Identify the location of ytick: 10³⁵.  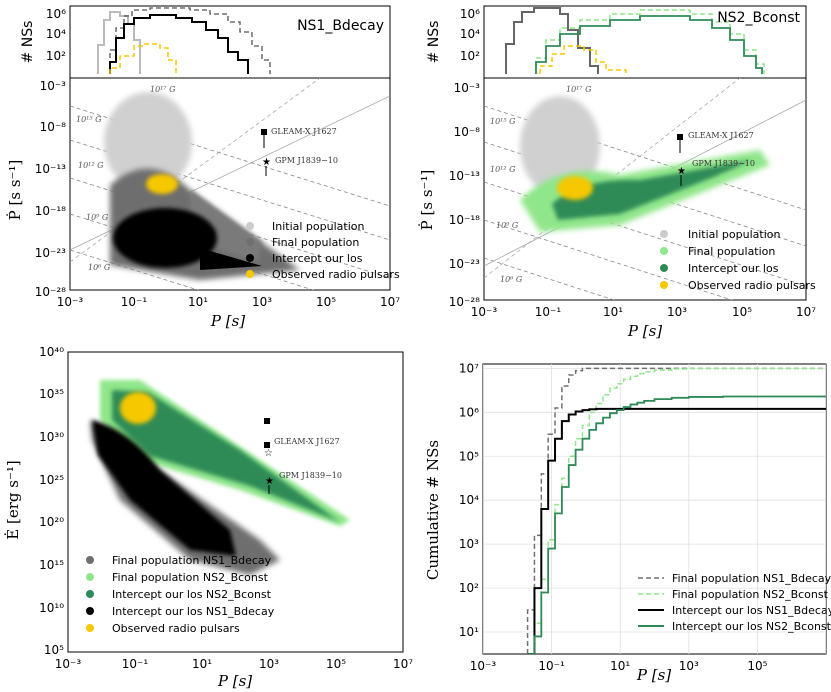
(51, 394).